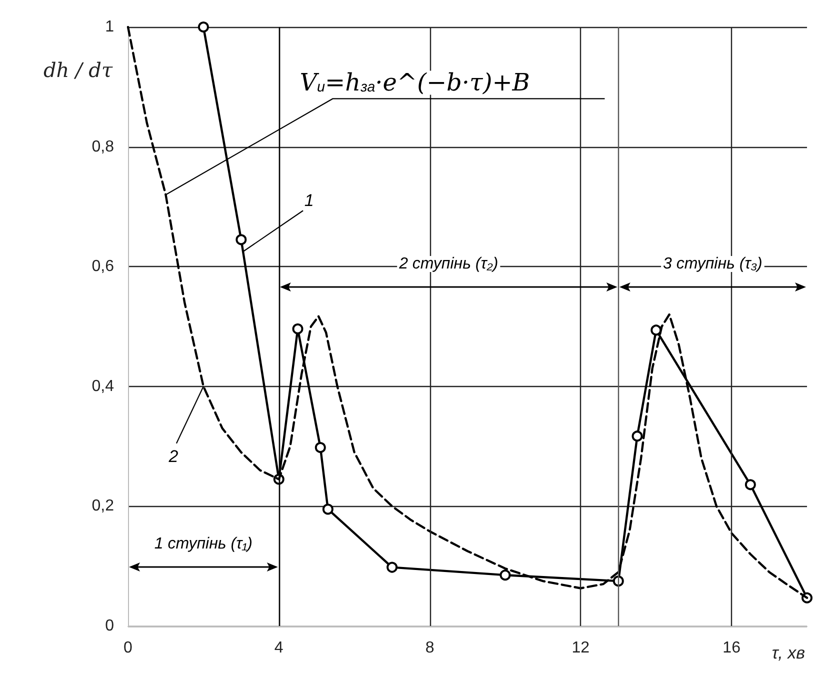  What do you see at coordinates (429, 648) in the screenshot?
I see `x-tick-label: 8` at bounding box center [429, 648].